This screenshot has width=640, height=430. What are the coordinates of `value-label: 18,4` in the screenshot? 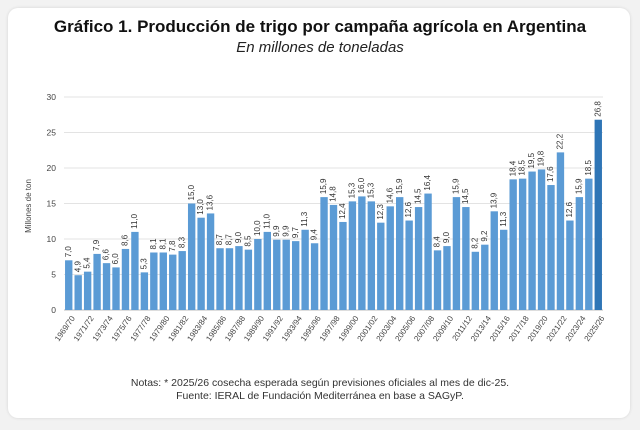 It's located at (512, 168).